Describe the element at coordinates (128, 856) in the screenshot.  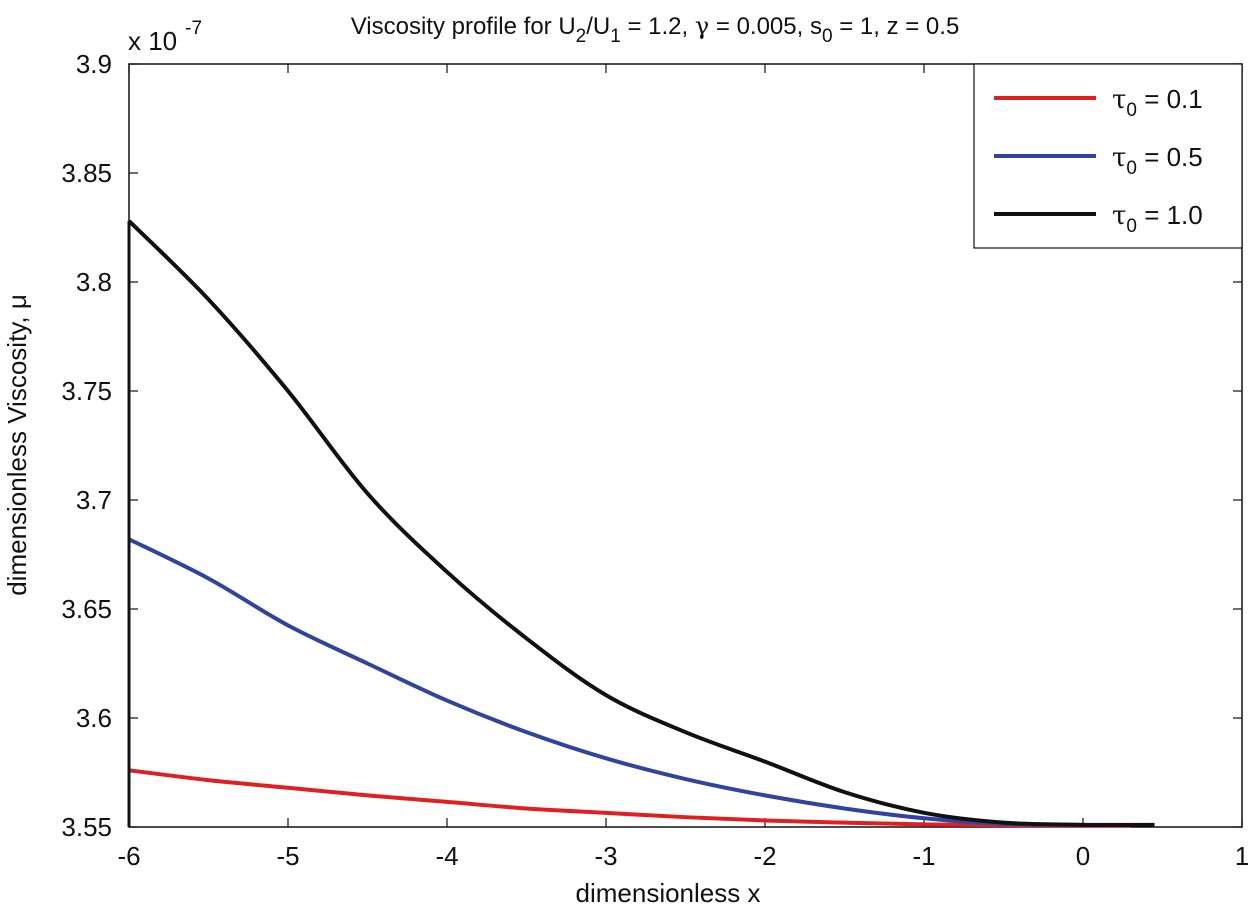
I see `x-tick-label: -6` at that location.